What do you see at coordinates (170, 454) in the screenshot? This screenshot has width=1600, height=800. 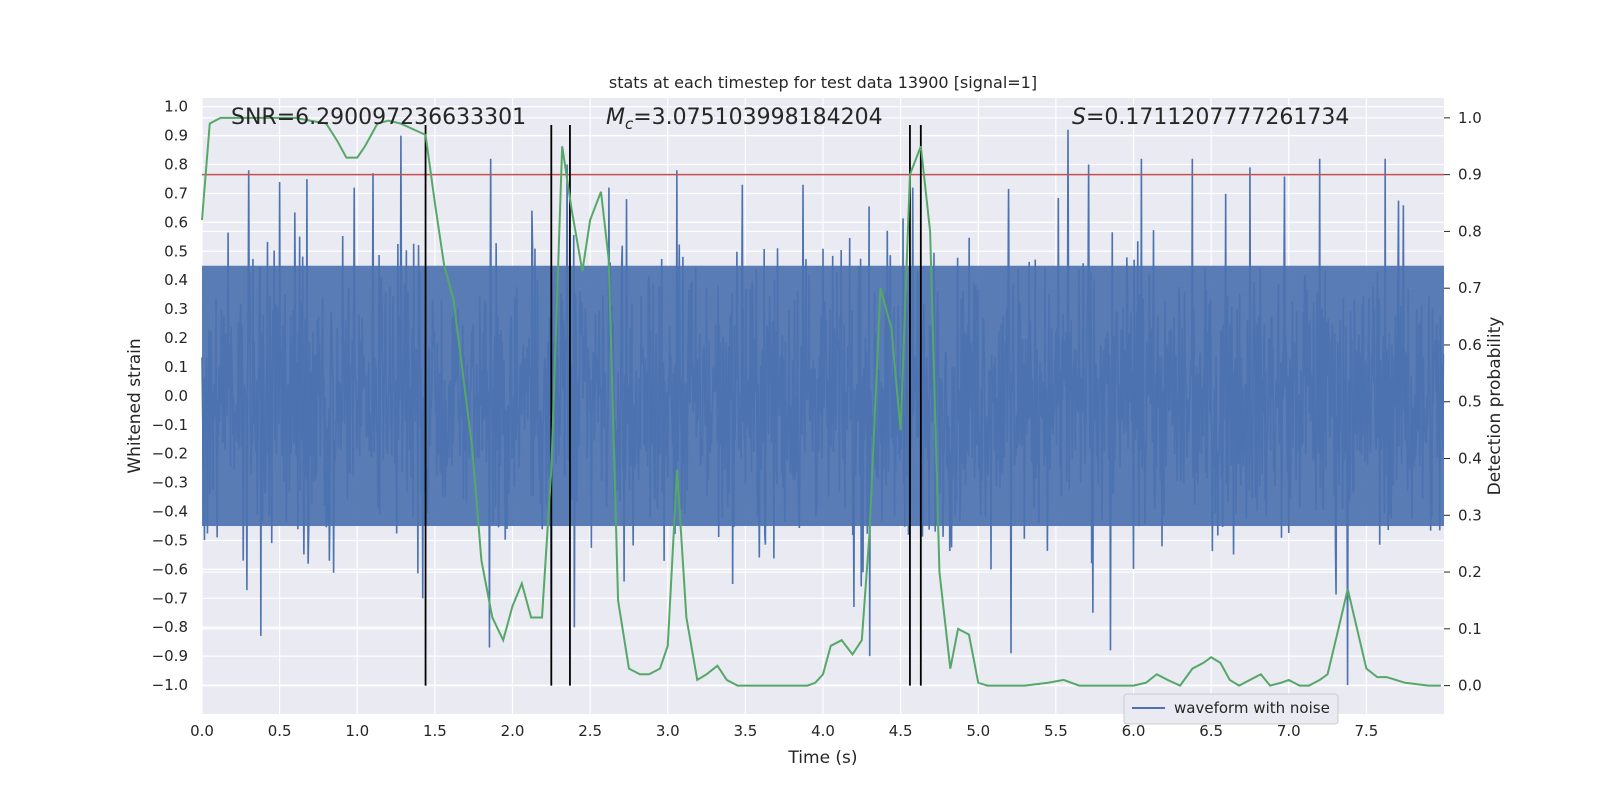 I see `y-tick-label: −0.2` at bounding box center [170, 454].